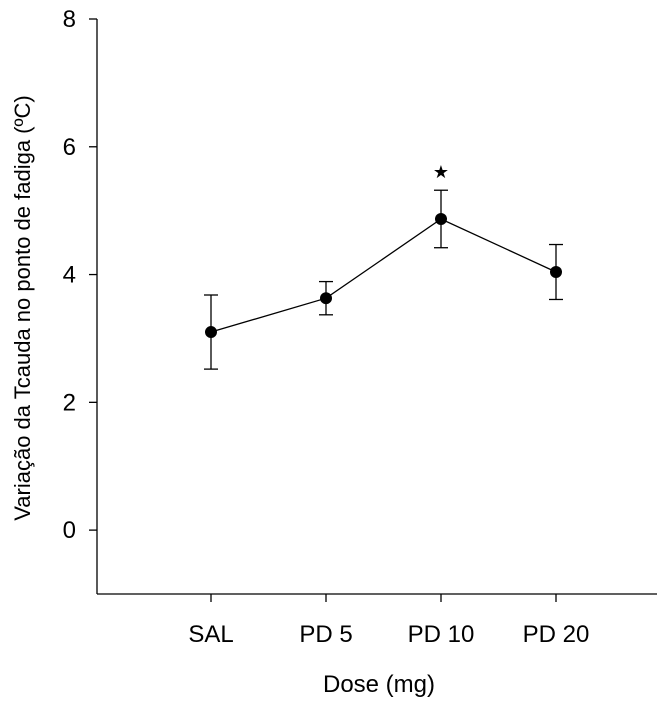 The height and width of the screenshot is (702, 659). I want to click on x-tick-label: PD 5, so click(325, 634).